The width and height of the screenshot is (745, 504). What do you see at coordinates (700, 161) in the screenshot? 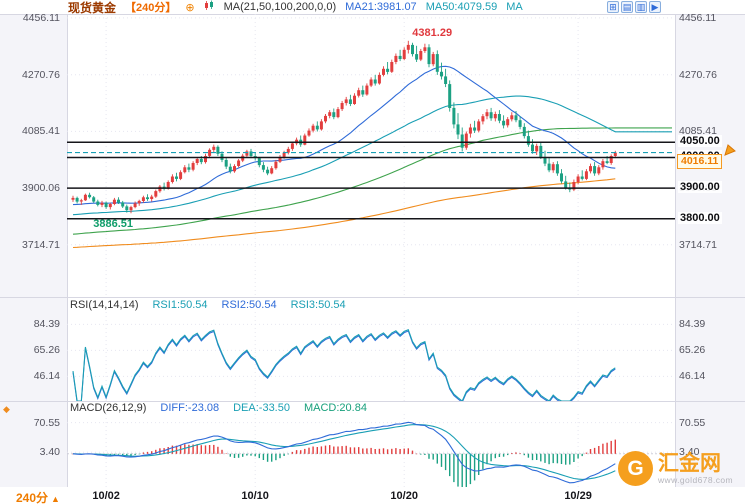
I see `last-price-tag: 4016.11` at bounding box center [700, 161].